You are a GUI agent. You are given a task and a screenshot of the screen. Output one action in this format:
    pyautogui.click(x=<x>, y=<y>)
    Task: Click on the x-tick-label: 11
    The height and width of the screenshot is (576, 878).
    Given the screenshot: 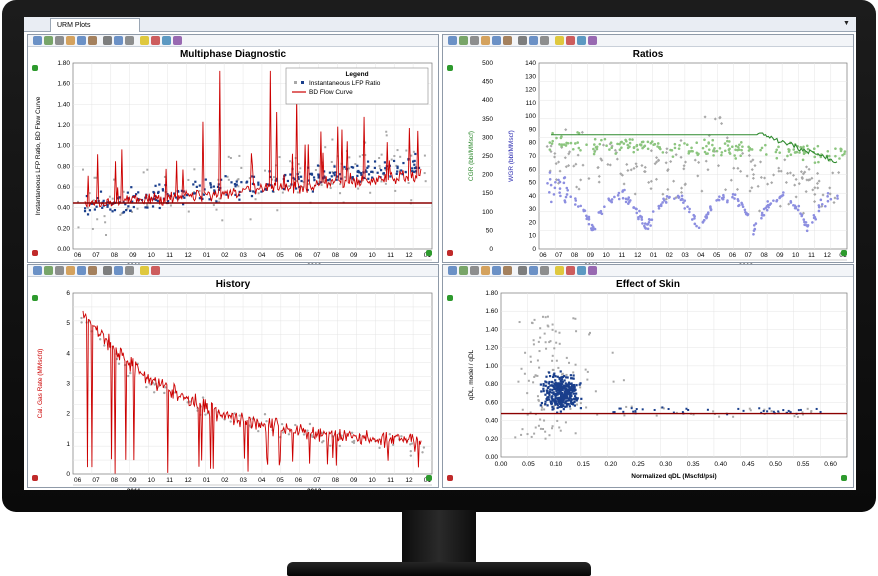 What is the action you would take?
    pyautogui.click(x=622, y=255)
    